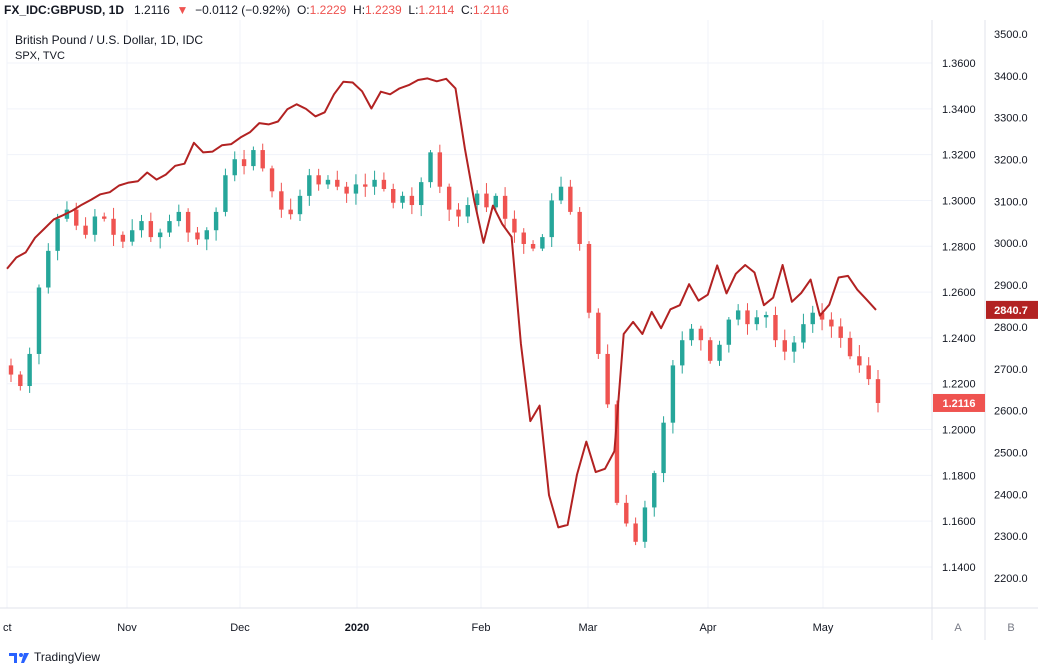  I want to click on spx-tick-label: 3300.0, so click(1011, 119).